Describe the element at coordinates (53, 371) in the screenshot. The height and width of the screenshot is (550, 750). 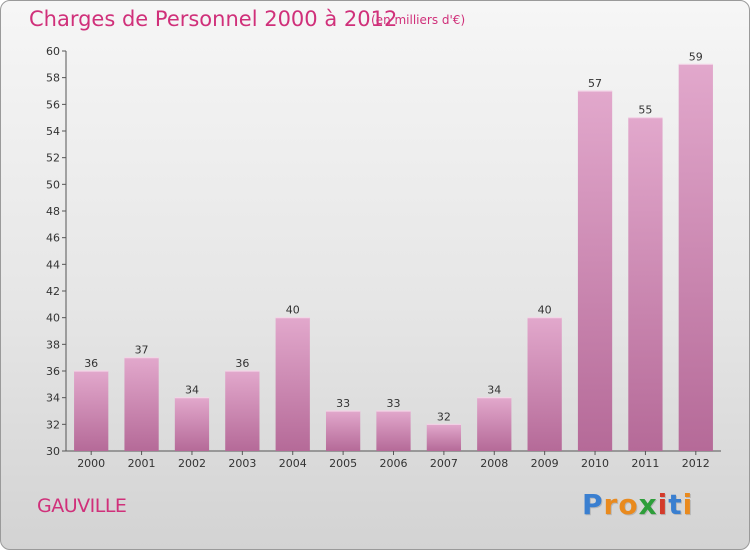
I see `y-tick-label: 36` at that location.